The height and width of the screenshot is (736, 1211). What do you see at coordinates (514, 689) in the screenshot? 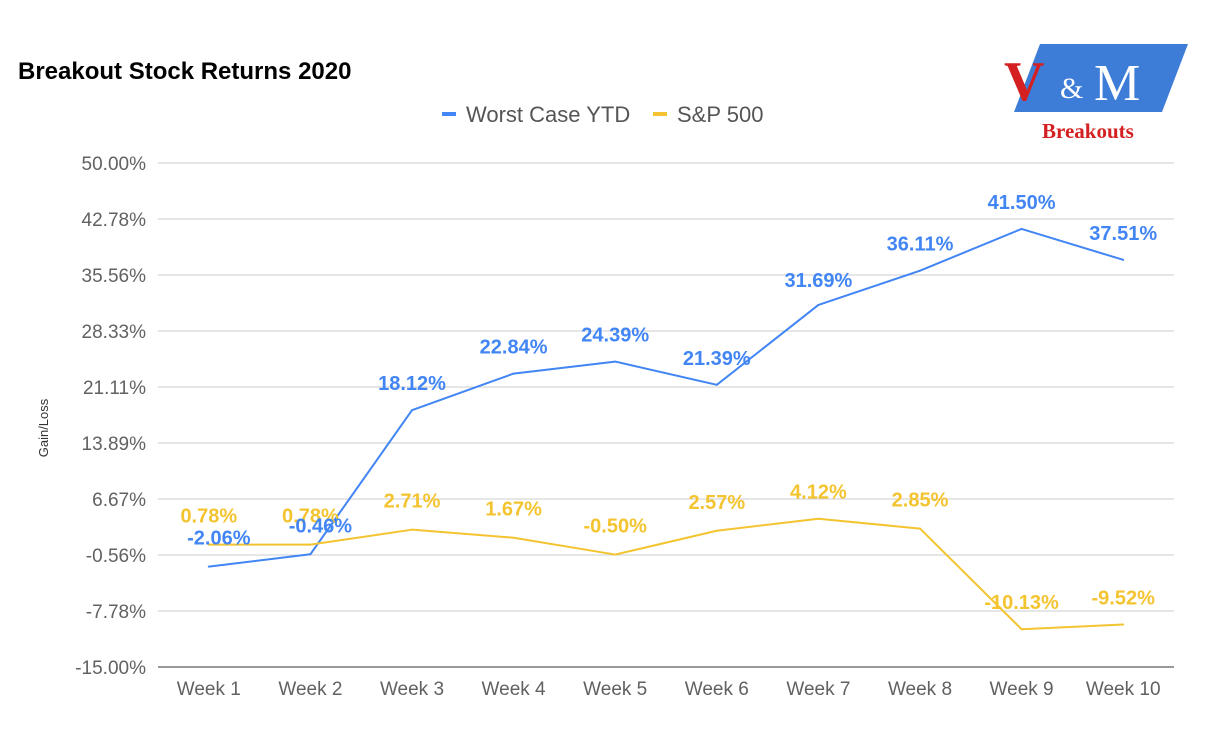
I see `x-tick-label: Week 4` at bounding box center [514, 689].